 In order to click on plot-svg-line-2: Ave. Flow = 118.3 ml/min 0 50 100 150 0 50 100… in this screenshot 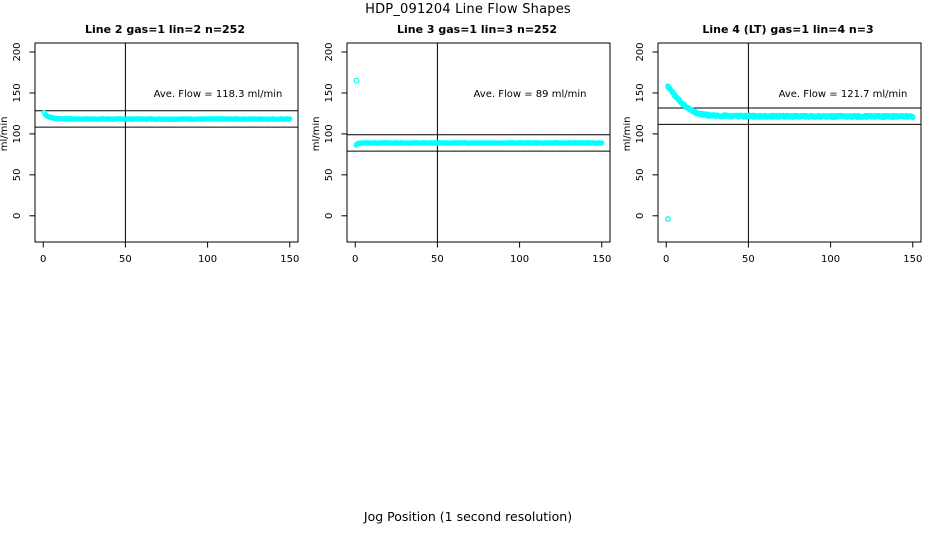, I will do `click(149, 153)`.